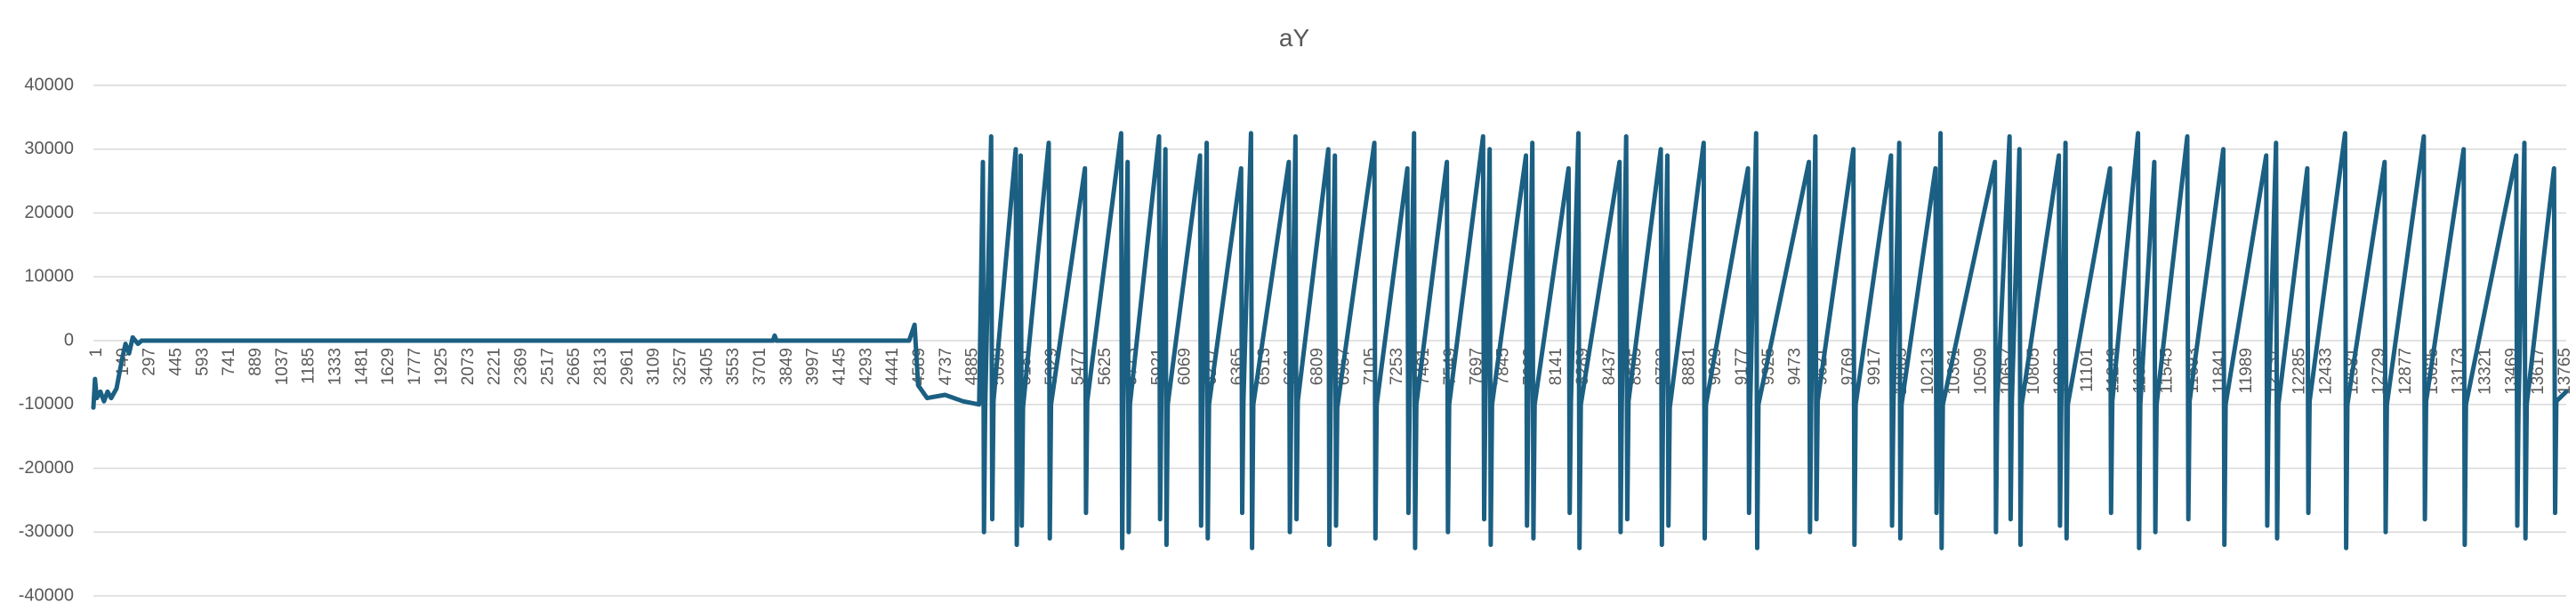  I want to click on x-tick-label: 3997, so click(813, 366).